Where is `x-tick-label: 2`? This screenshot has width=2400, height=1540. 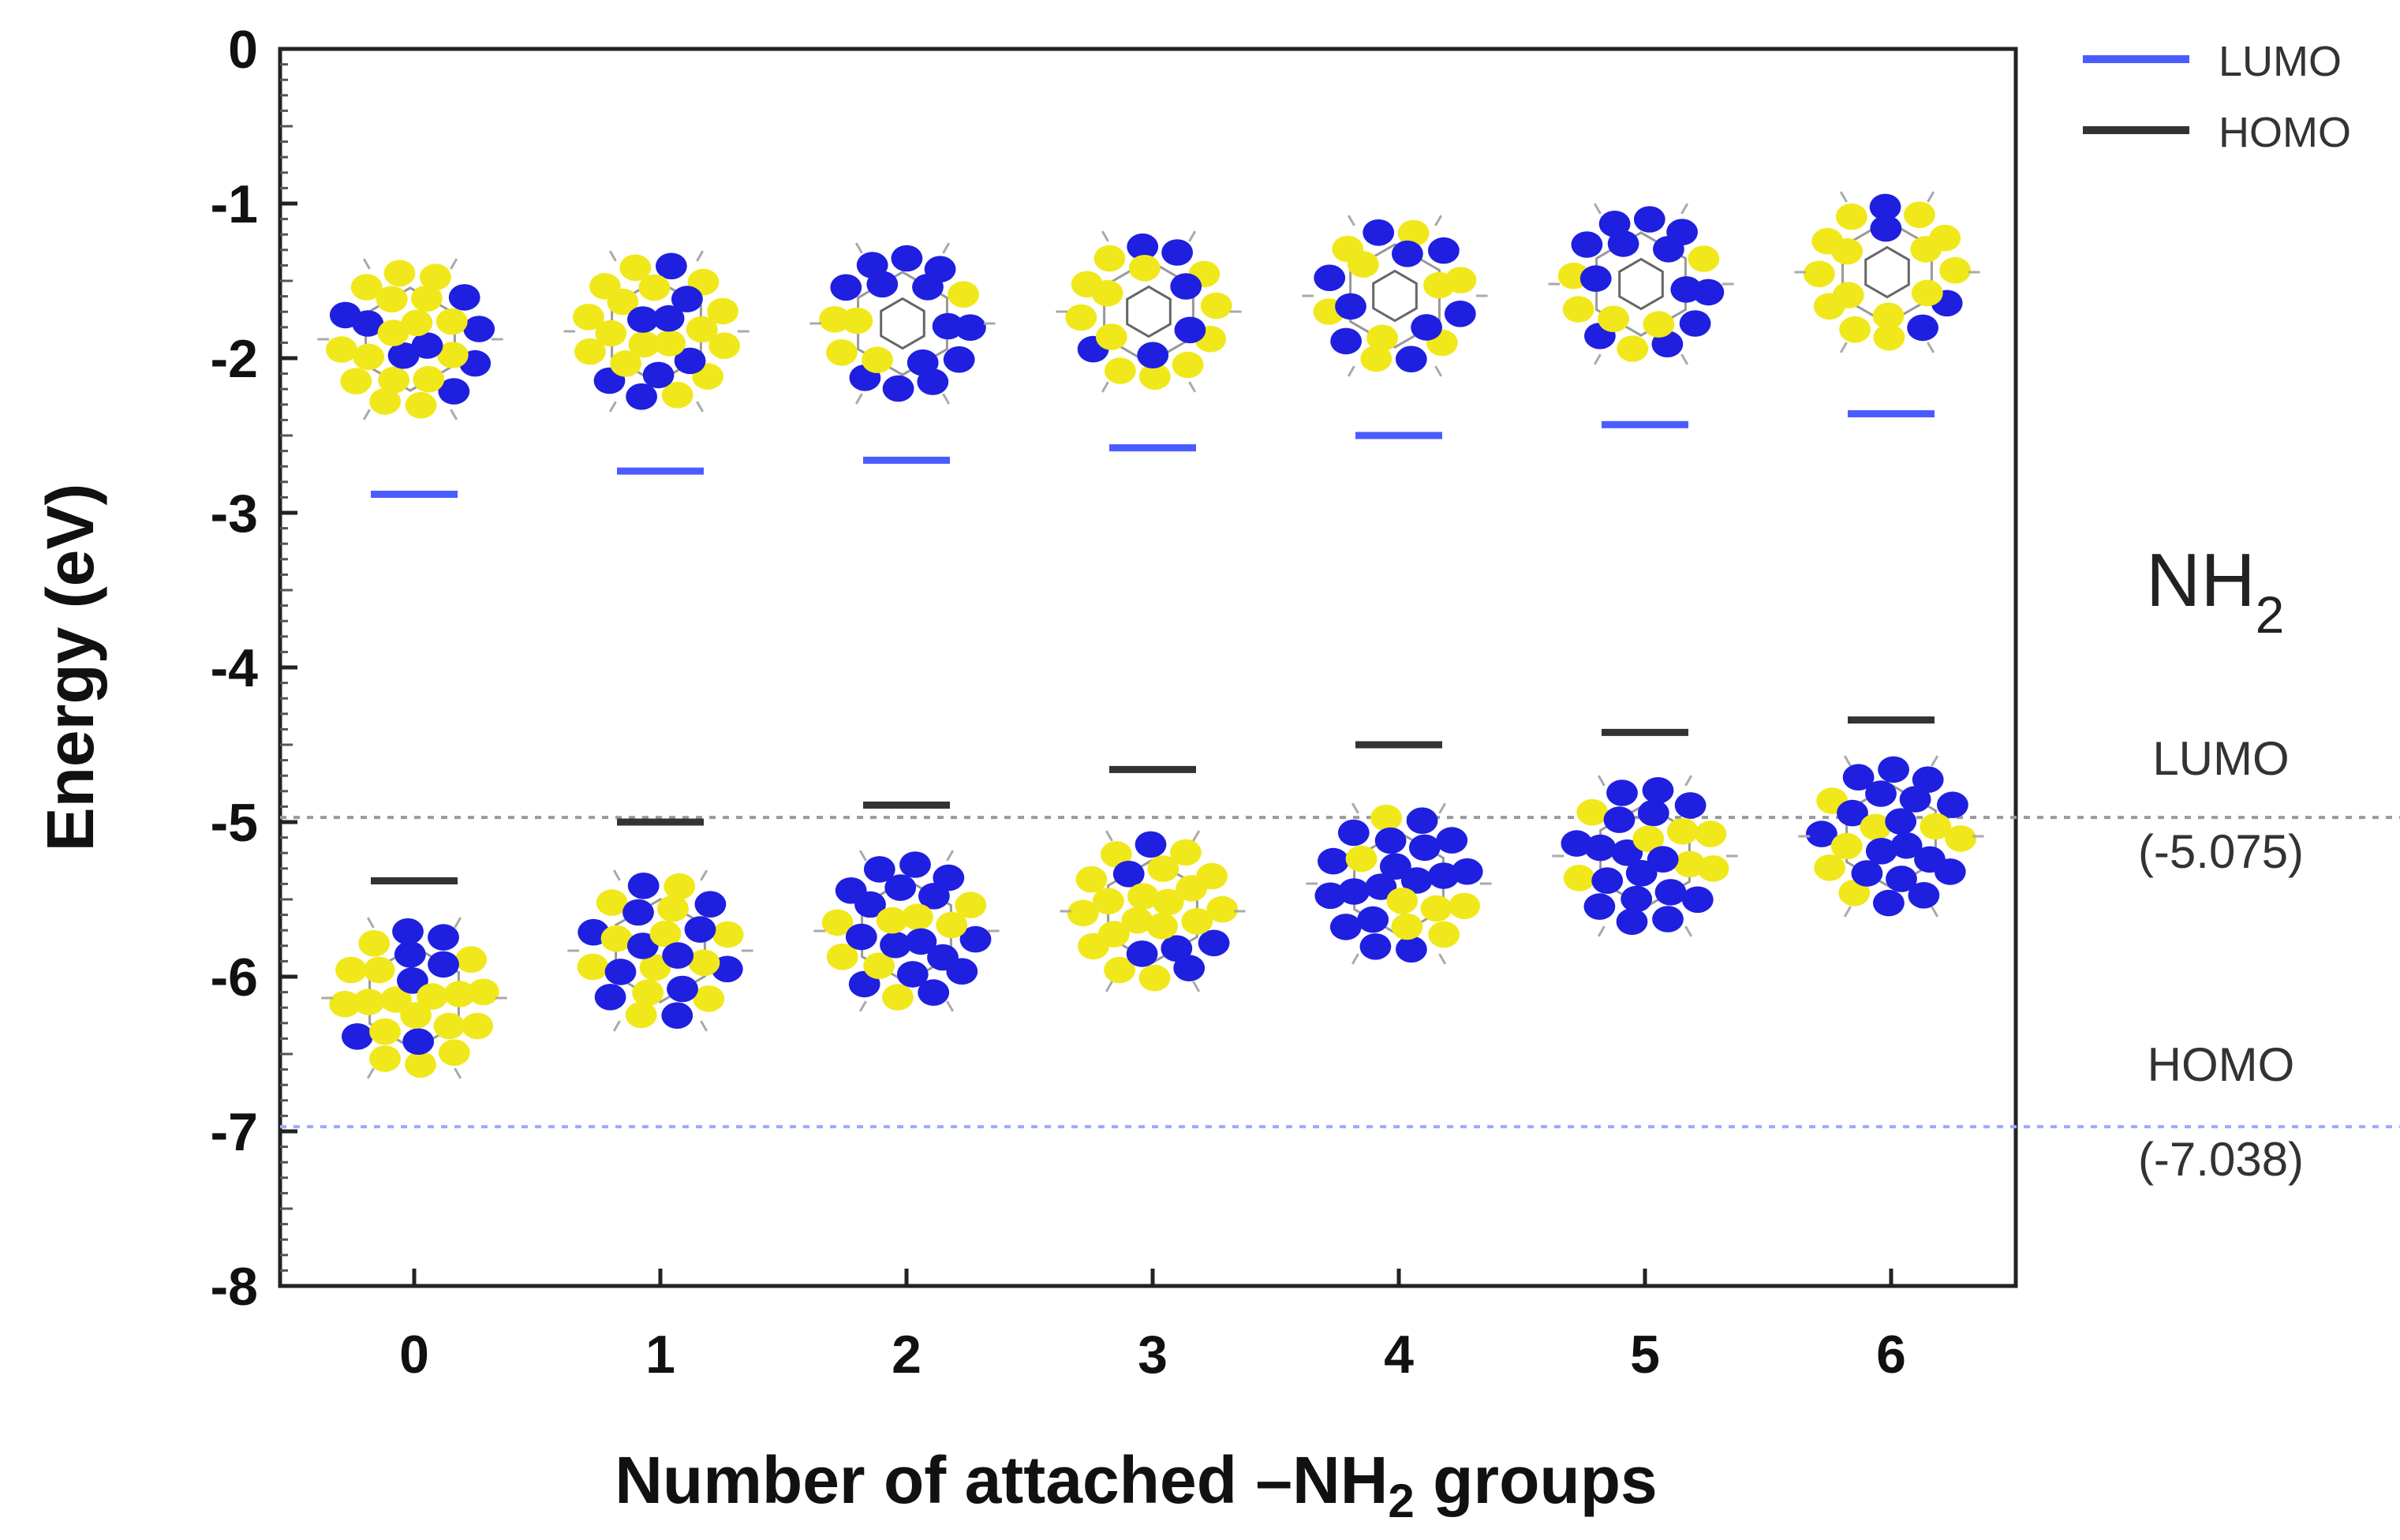
x-tick-label: 2 is located at coordinates (906, 1355).